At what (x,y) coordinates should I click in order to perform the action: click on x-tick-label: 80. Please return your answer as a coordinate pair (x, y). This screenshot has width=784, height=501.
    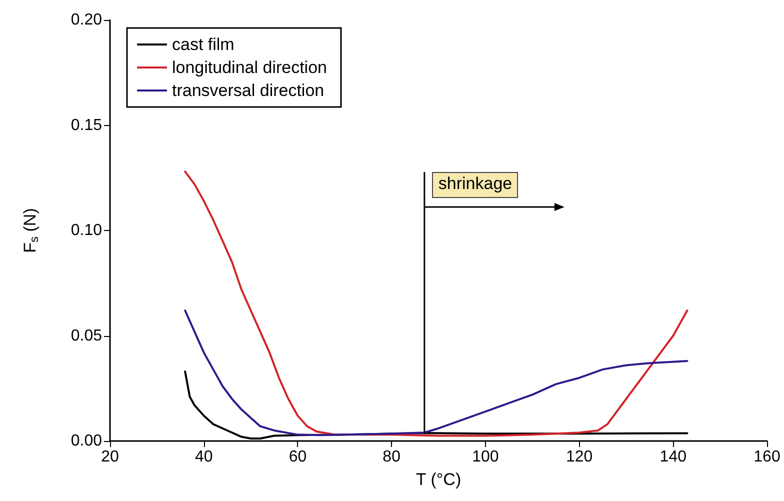
    Looking at the image, I should click on (391, 457).